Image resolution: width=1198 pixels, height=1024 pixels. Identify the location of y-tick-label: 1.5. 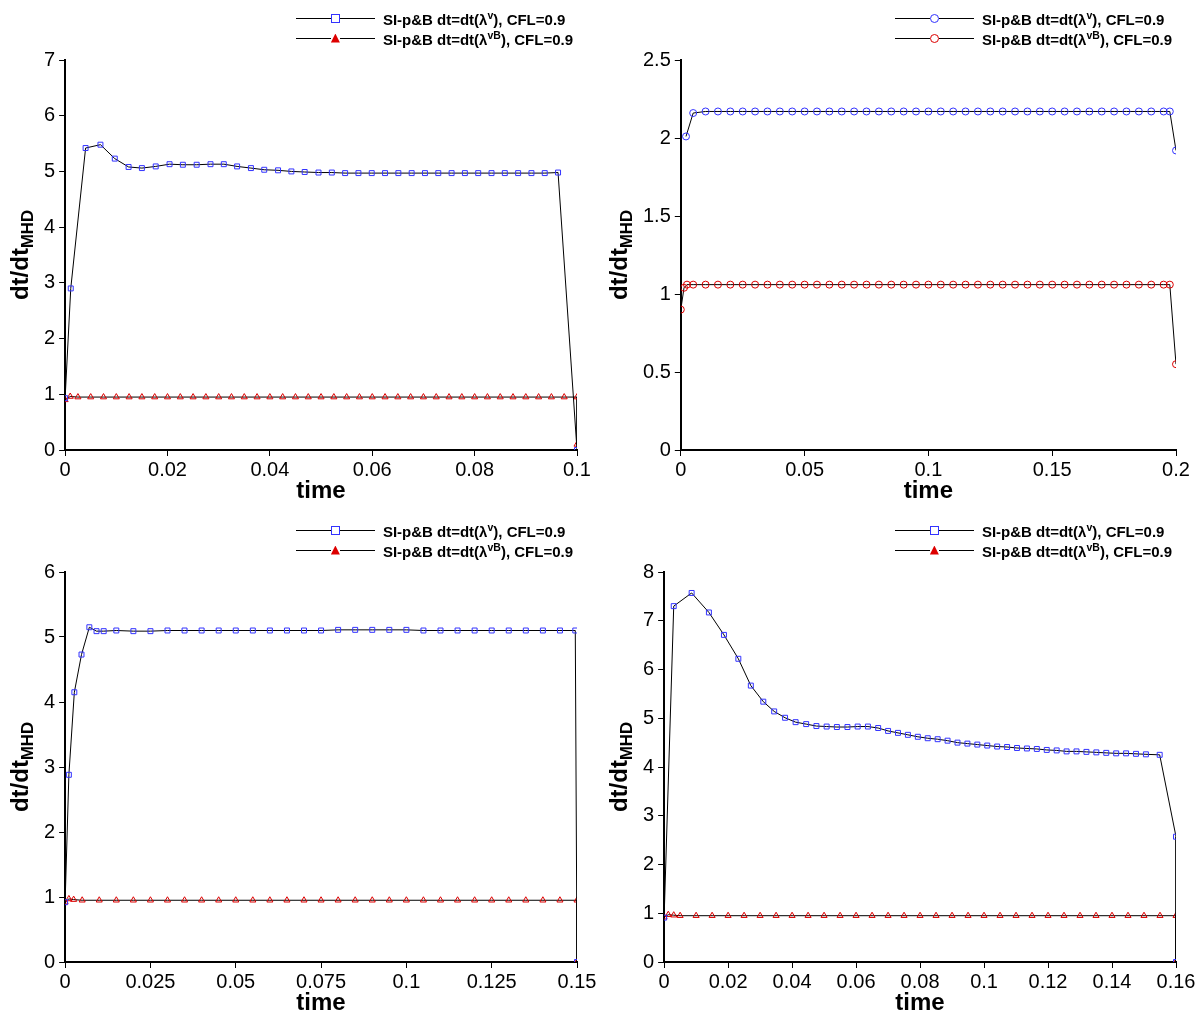
(656, 214).